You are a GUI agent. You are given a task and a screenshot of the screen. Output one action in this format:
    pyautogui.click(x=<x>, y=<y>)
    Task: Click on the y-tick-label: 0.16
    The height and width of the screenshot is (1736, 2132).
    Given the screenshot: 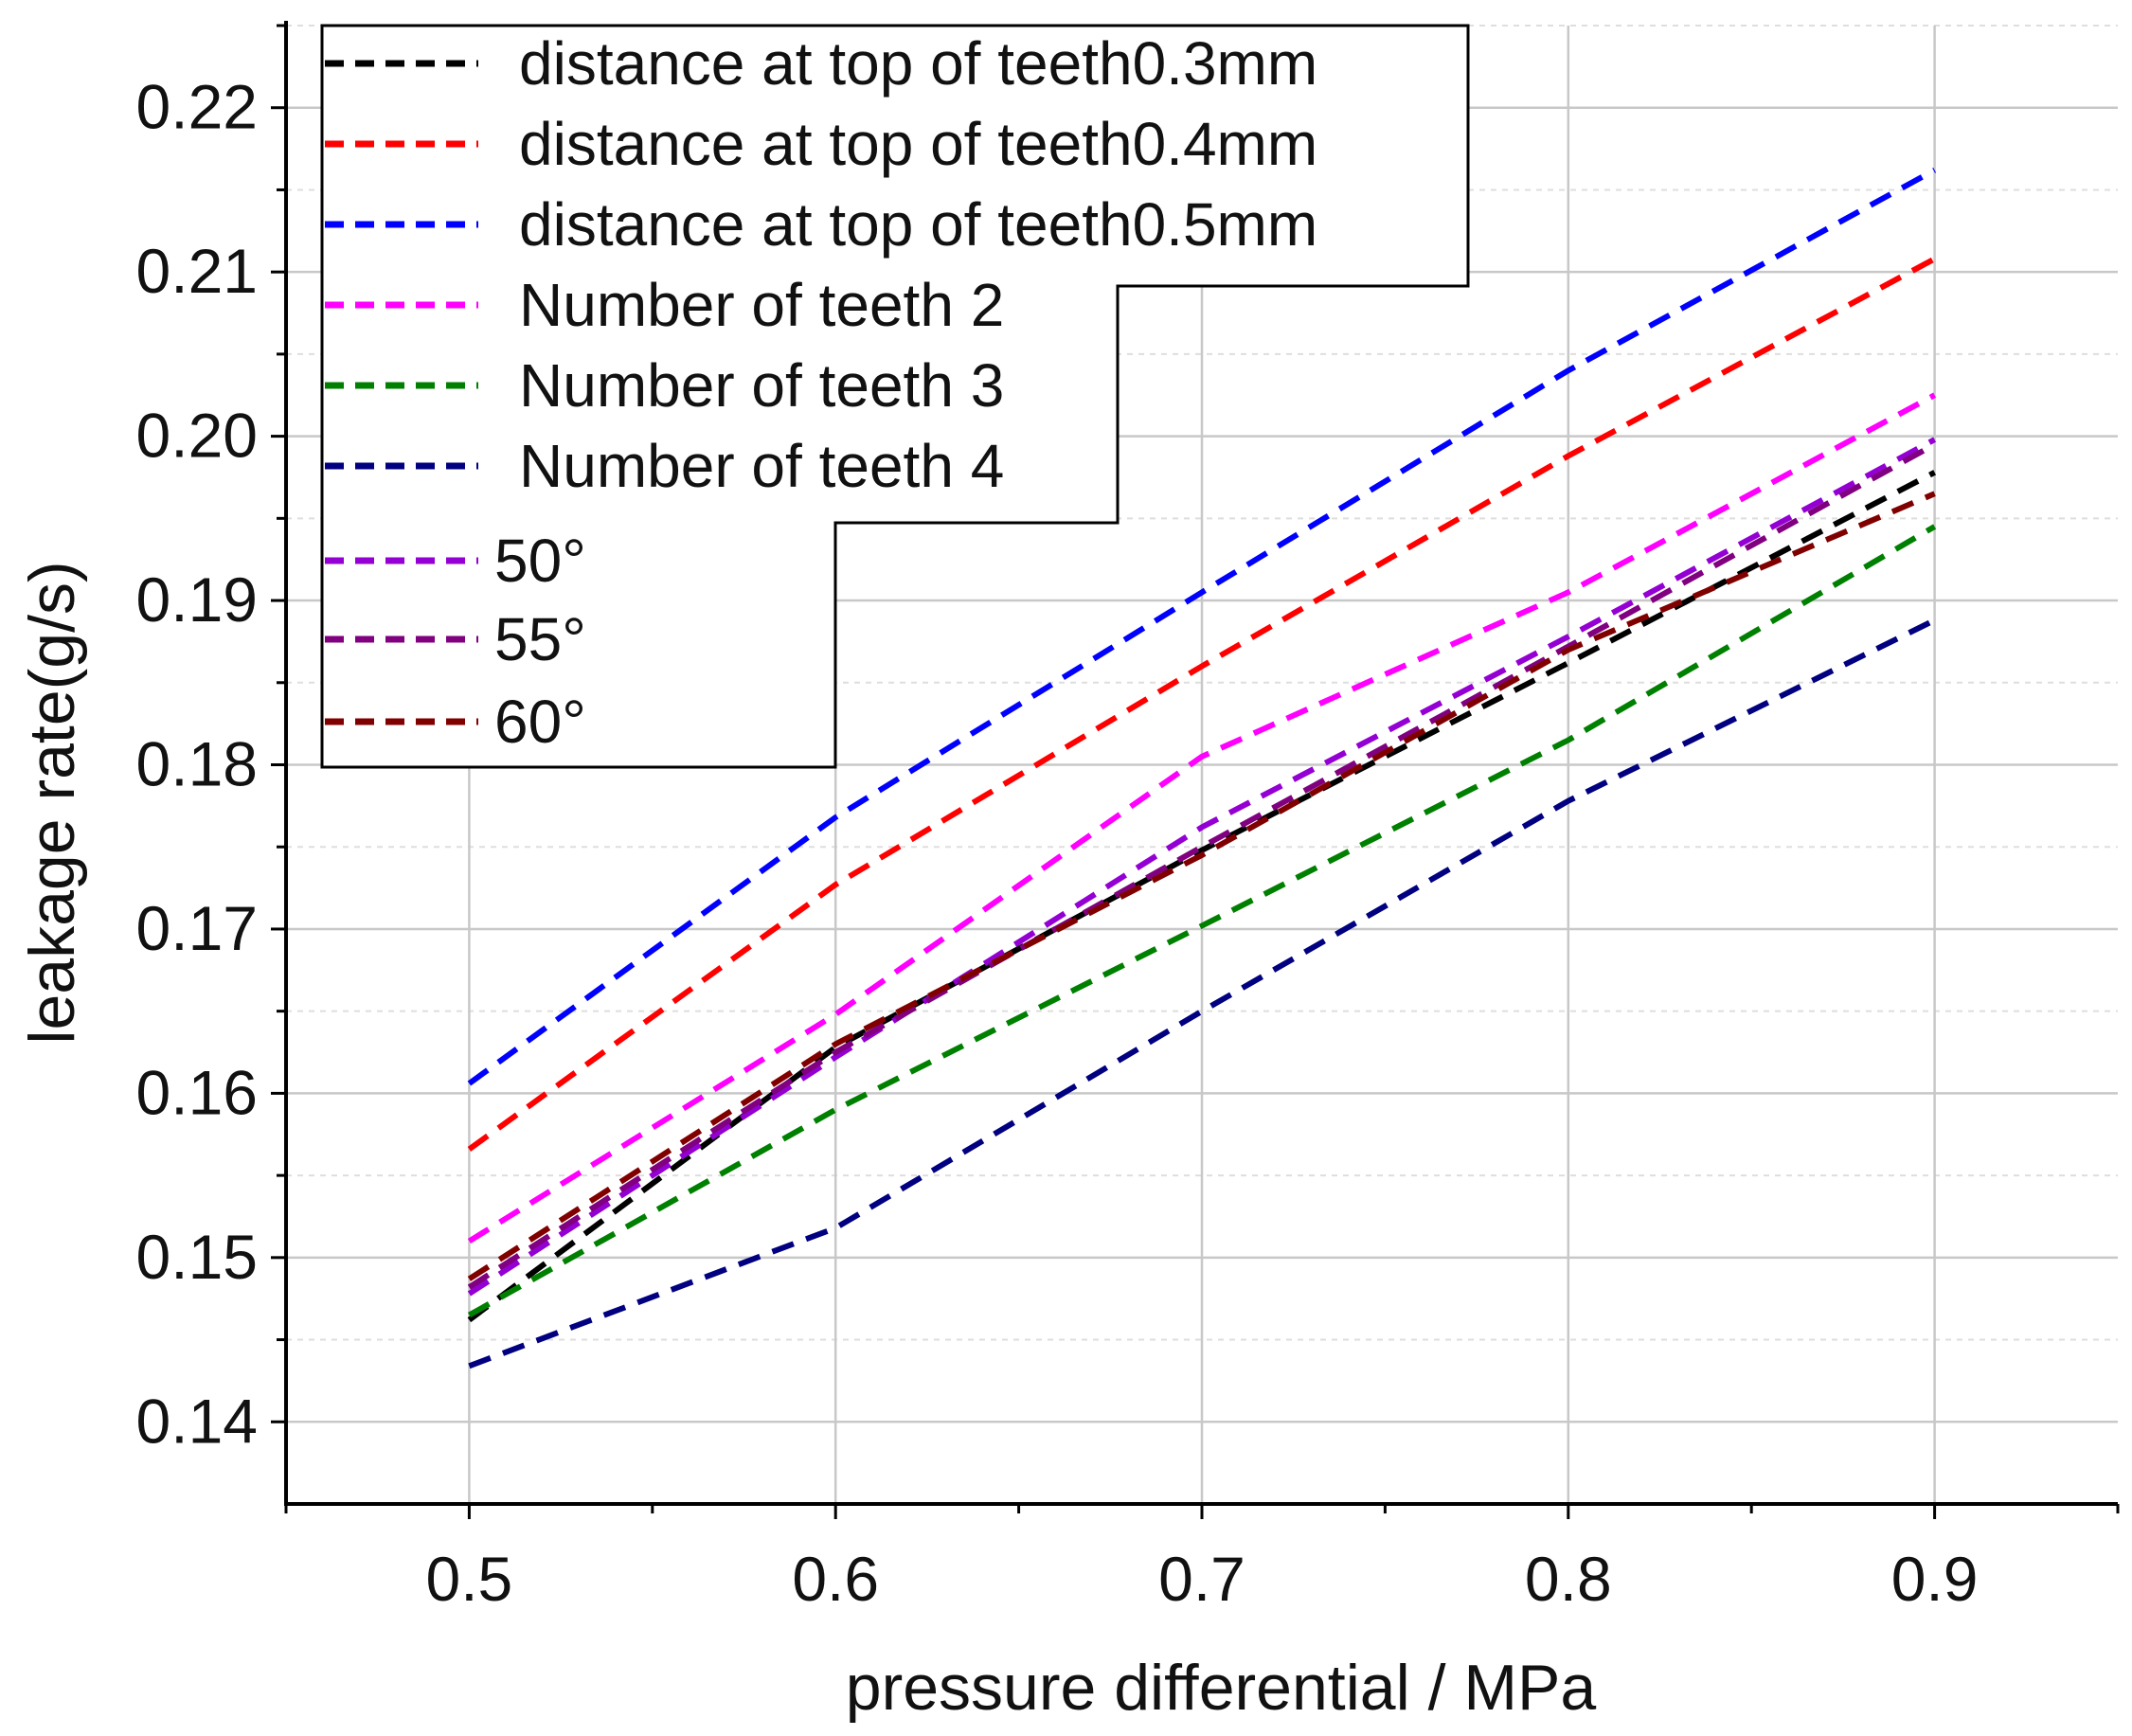 What is the action you would take?
    pyautogui.click(x=197, y=1092)
    